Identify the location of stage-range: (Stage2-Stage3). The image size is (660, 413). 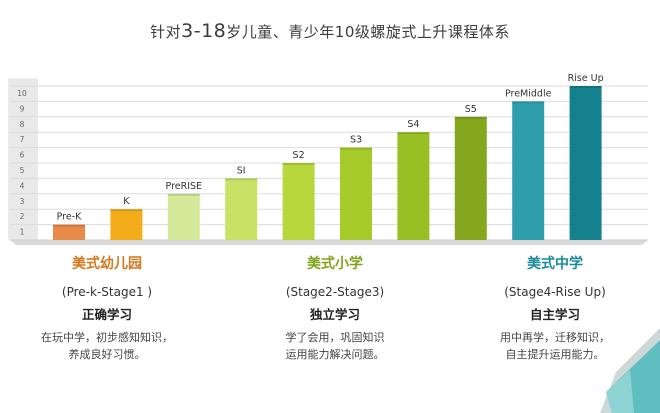
(335, 292).